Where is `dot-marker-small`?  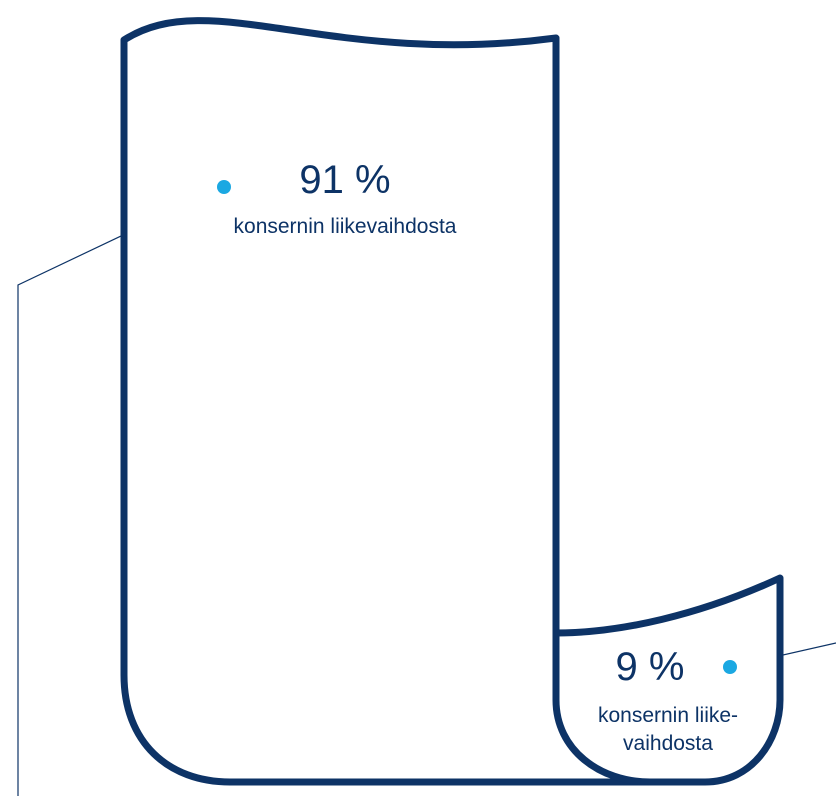 dot-marker-small is located at coordinates (730, 667).